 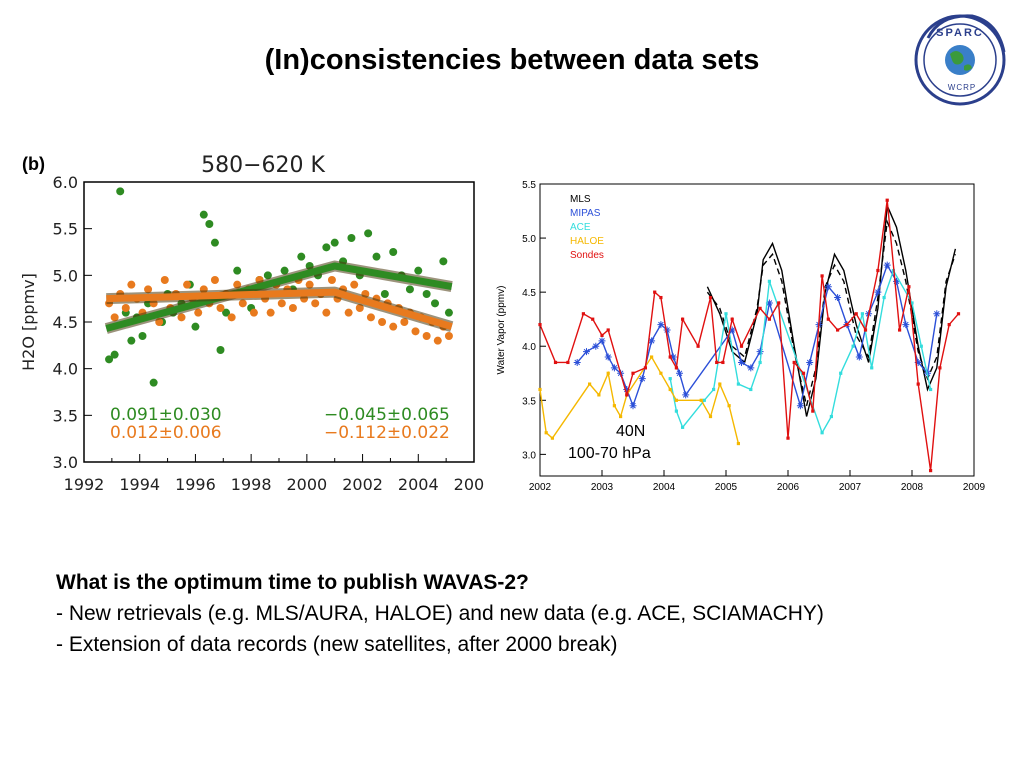 What do you see at coordinates (529, 455) in the screenshot?
I see `y-tick-label: 3.0` at bounding box center [529, 455].